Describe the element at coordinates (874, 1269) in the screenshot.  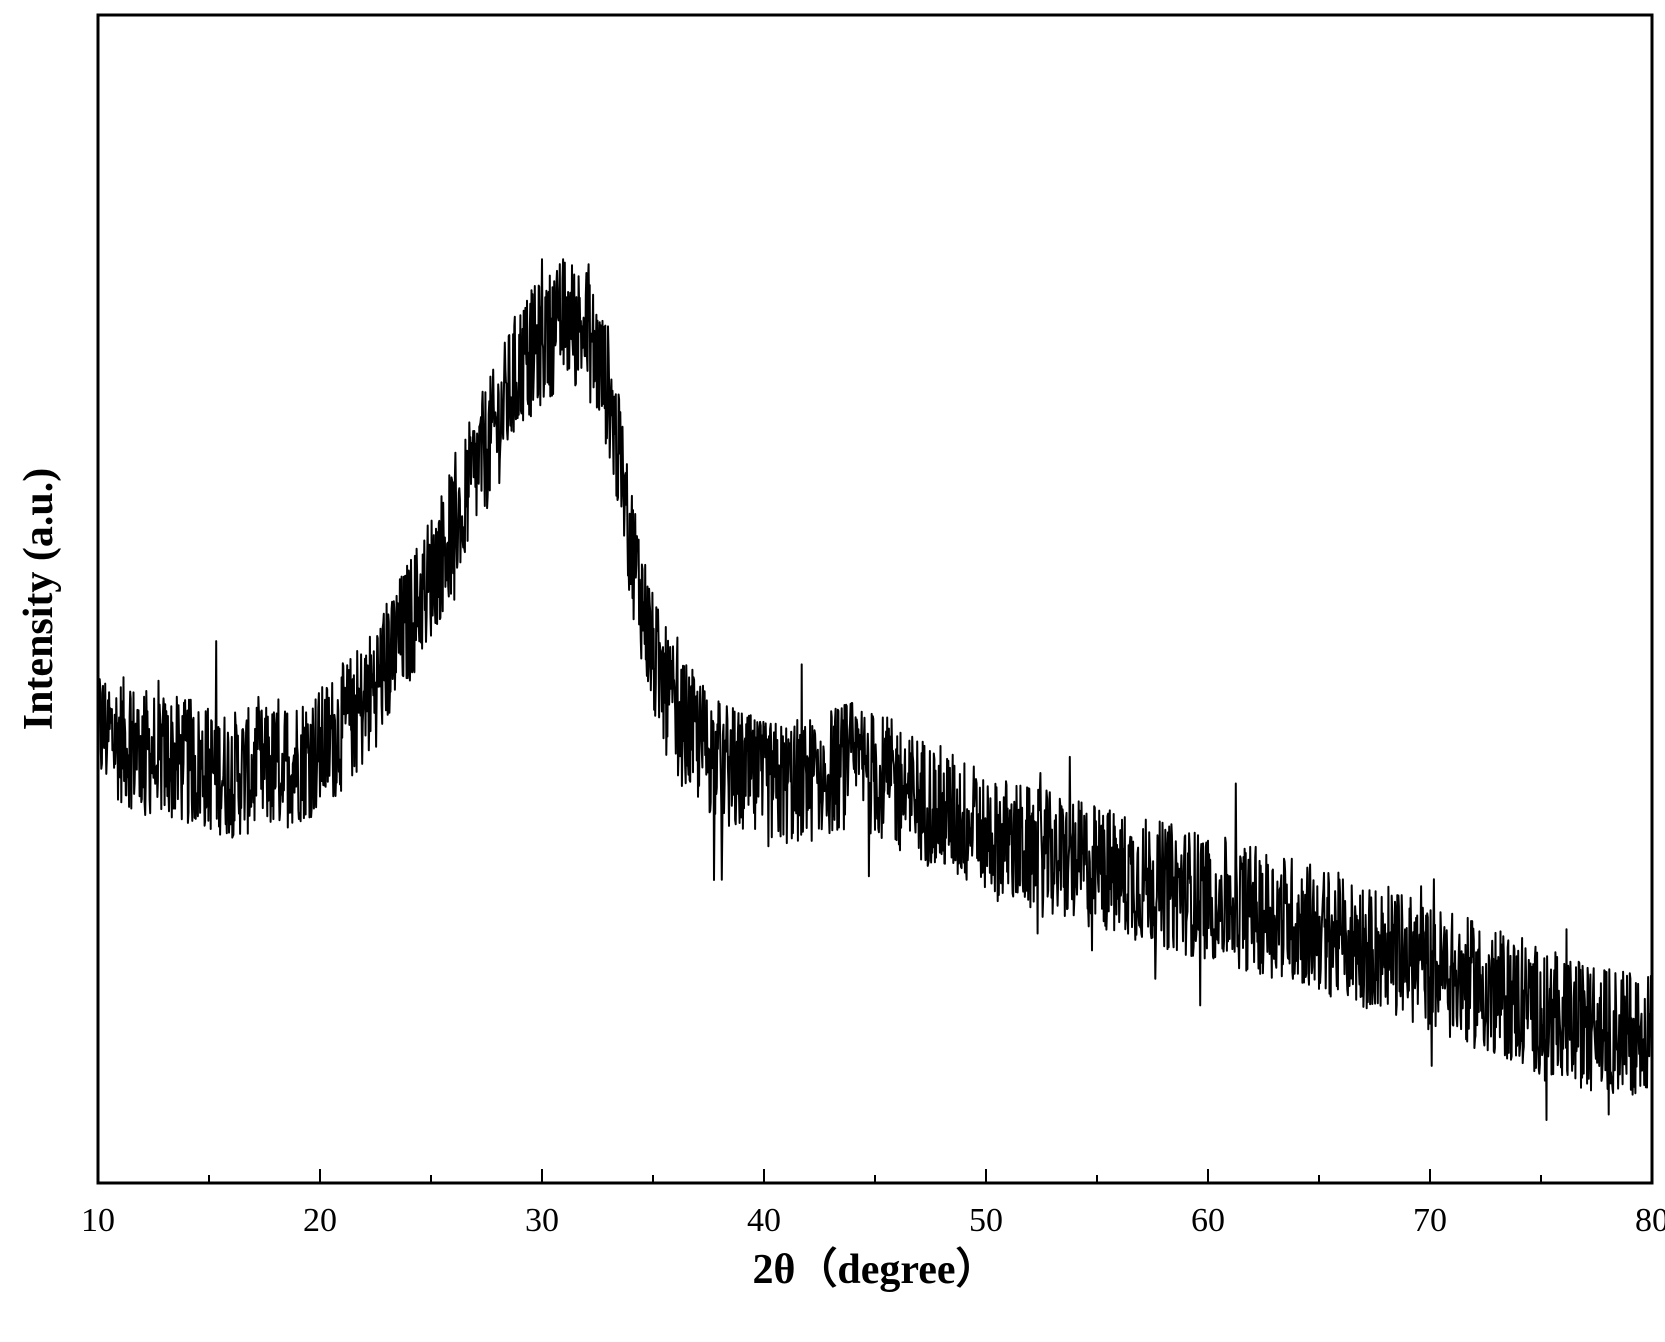
I see `x-axis-title: 2θ（degree）` at that location.